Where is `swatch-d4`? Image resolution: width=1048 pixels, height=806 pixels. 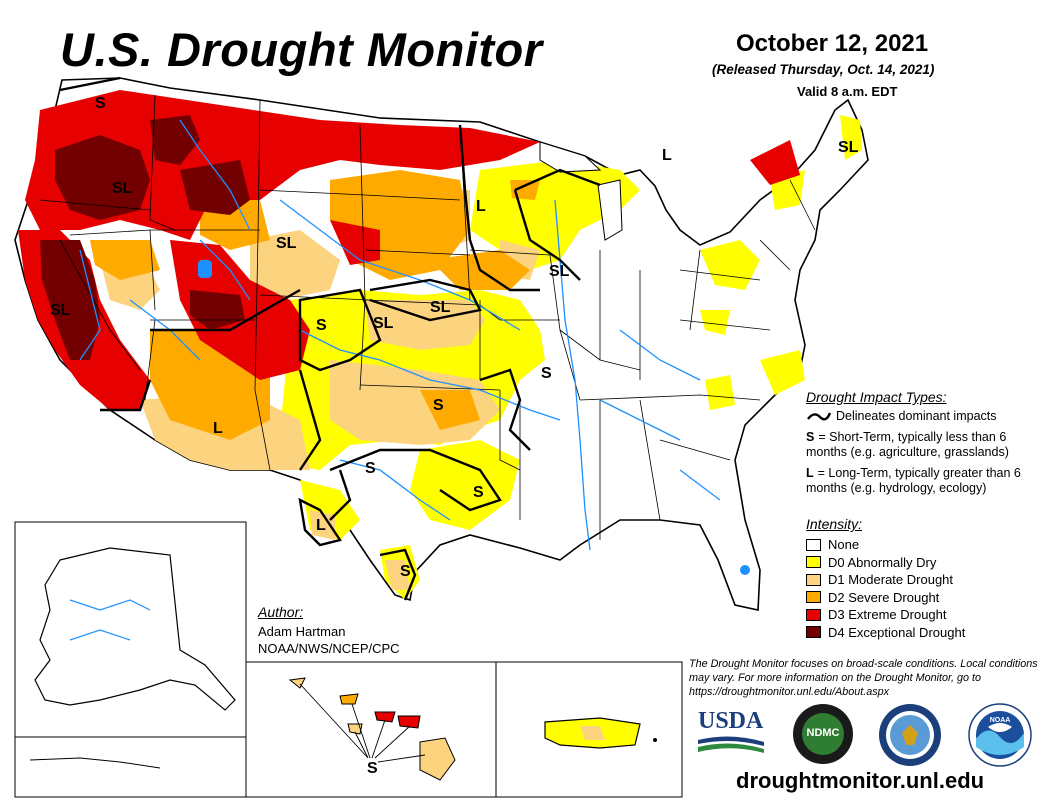
swatch-d4 is located at coordinates (813, 632).